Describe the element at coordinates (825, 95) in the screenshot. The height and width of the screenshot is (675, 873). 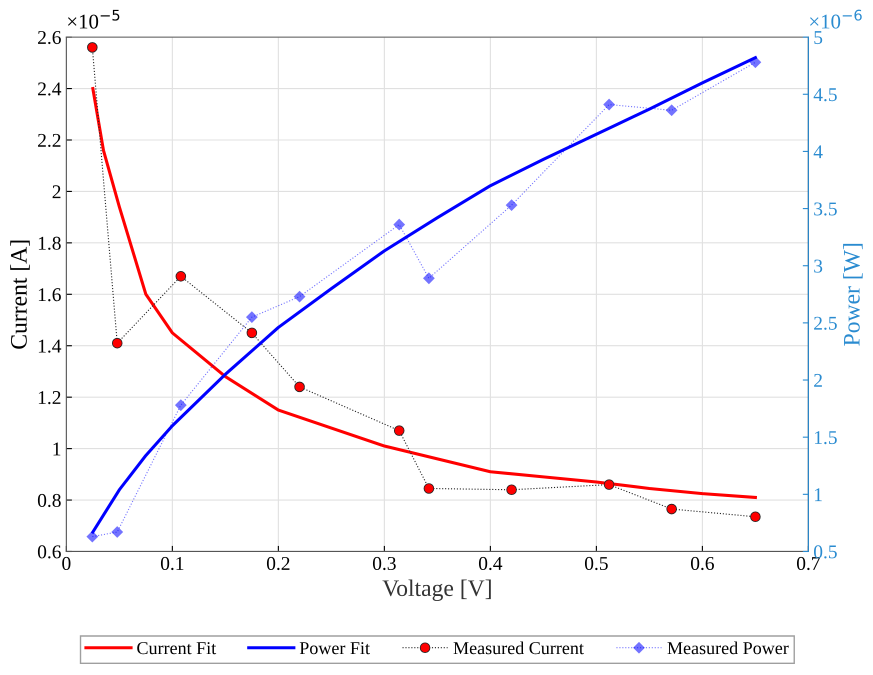
I see `y2-tick-label: 4.5` at that location.